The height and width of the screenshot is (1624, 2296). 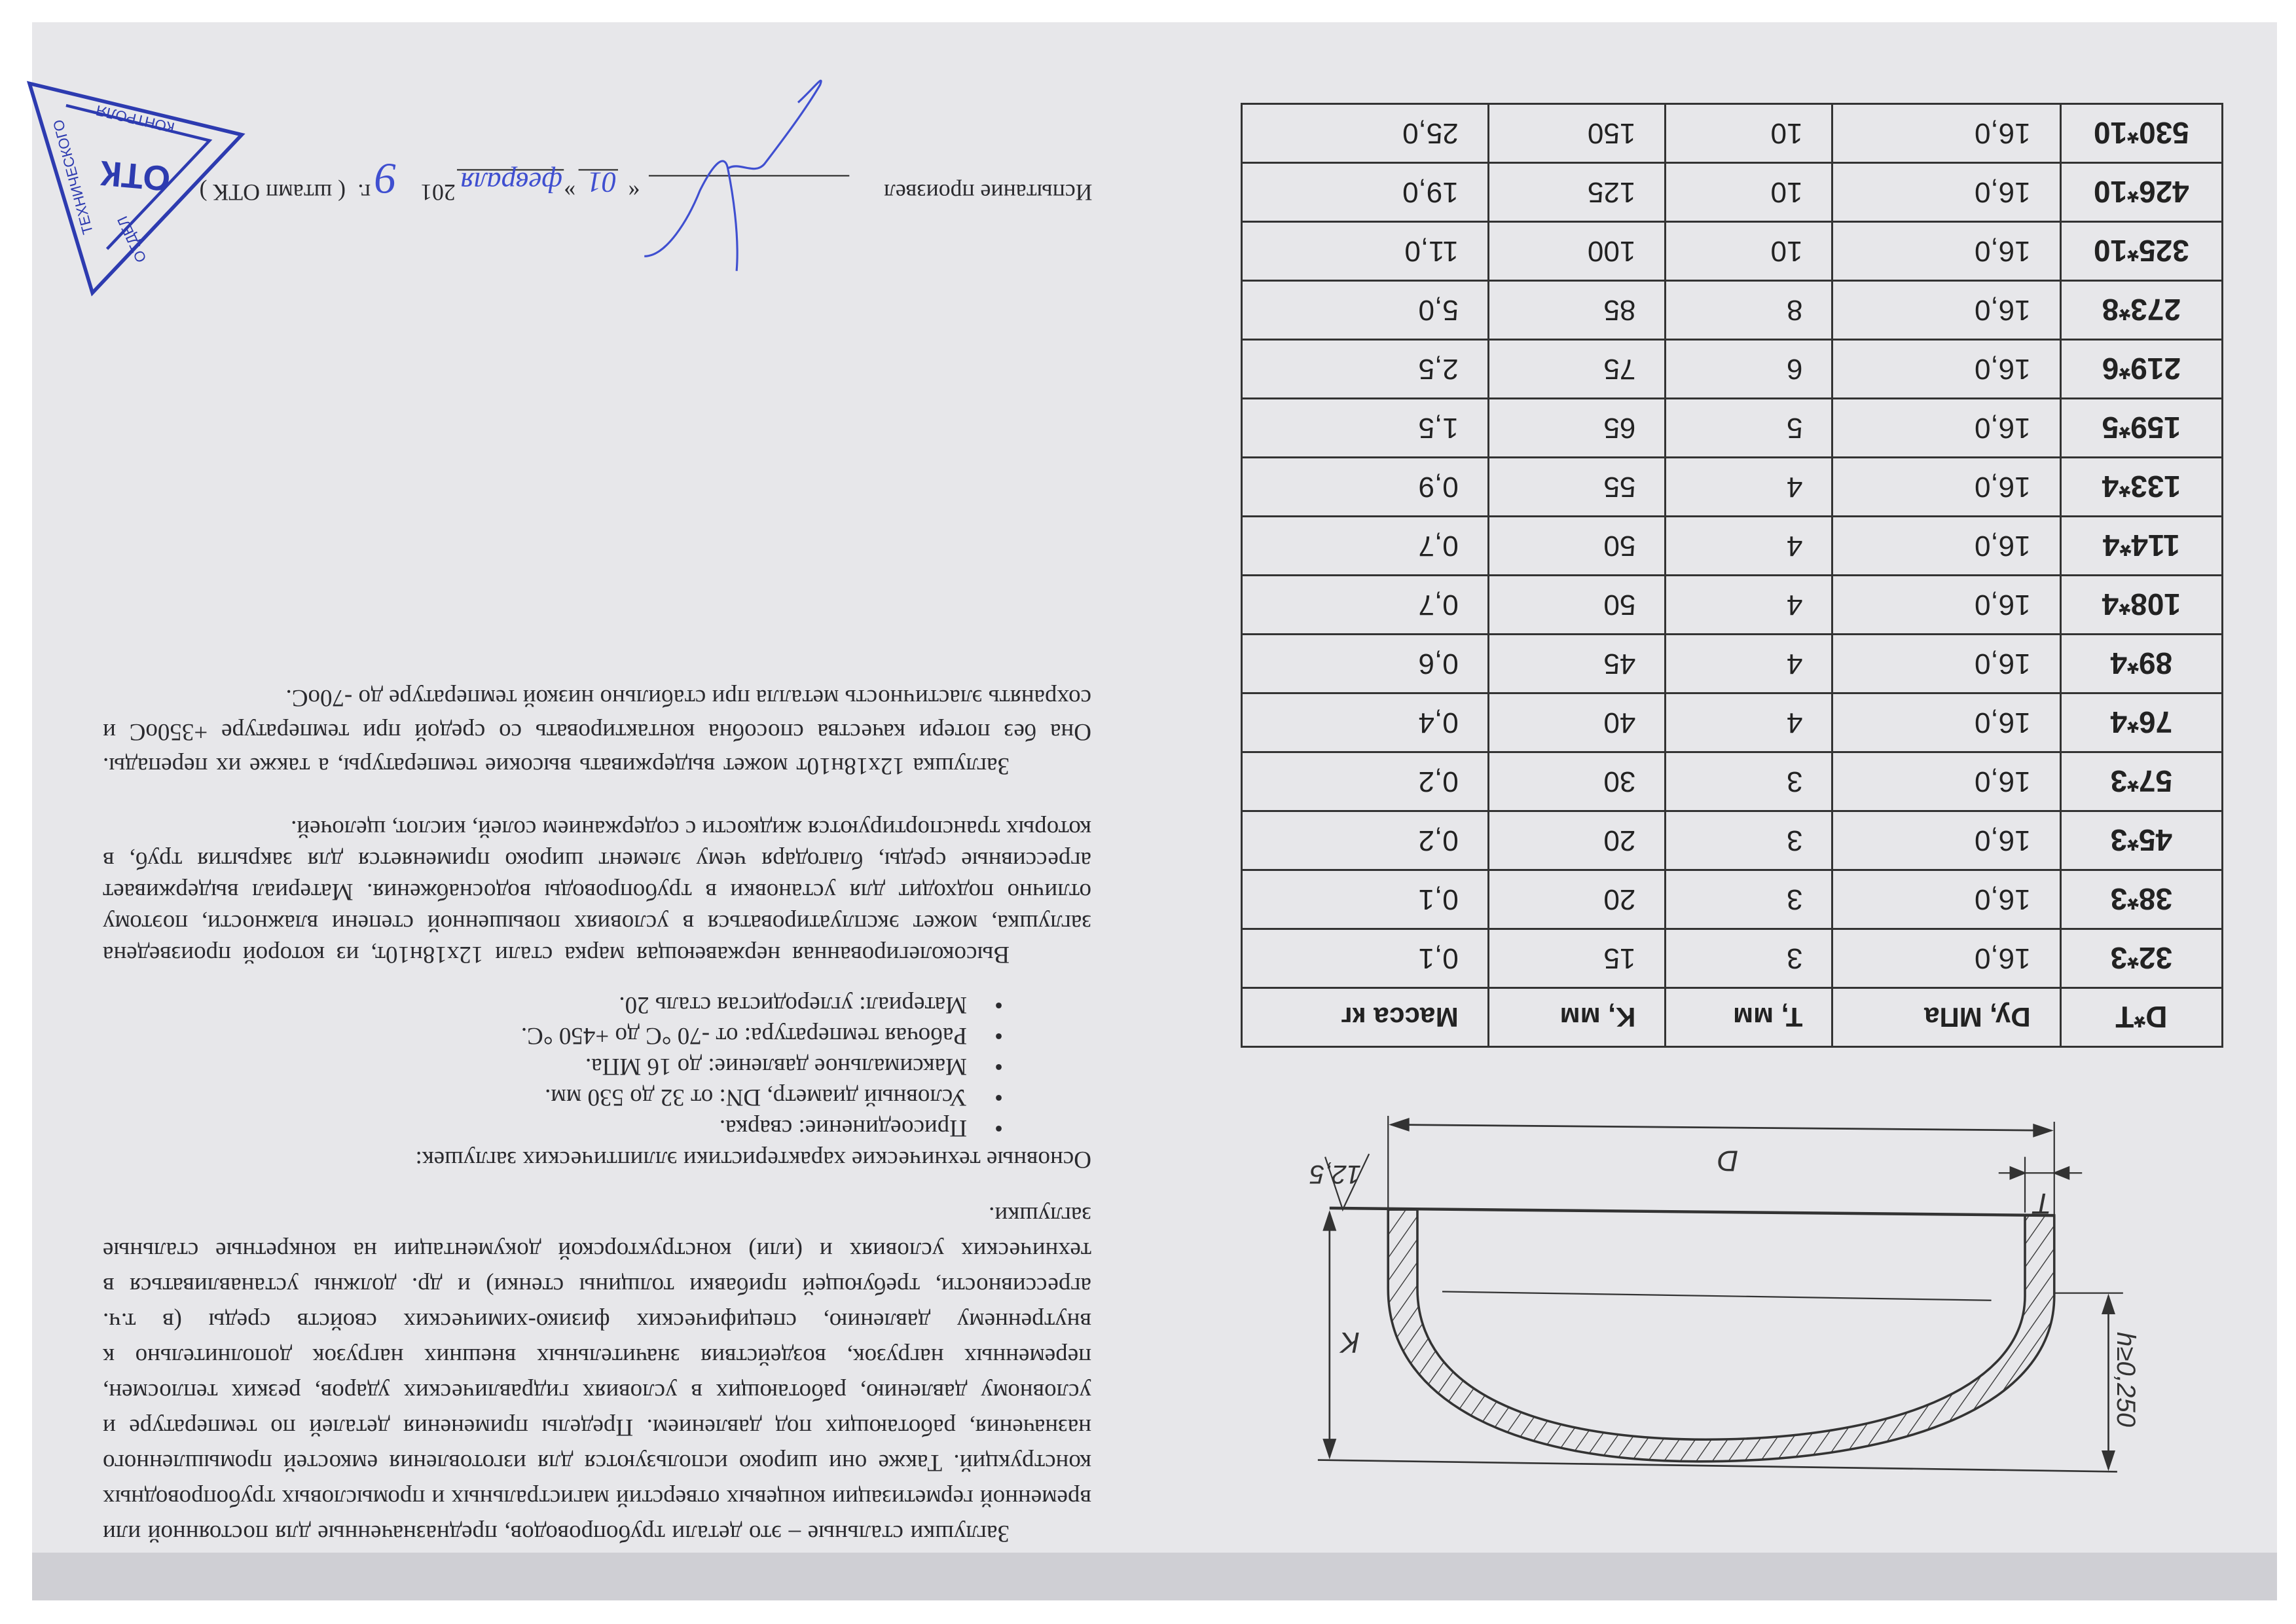 What do you see at coordinates (273, 192) in the screenshot?
I see `stamp-note: ( штамп ОТК )` at bounding box center [273, 192].